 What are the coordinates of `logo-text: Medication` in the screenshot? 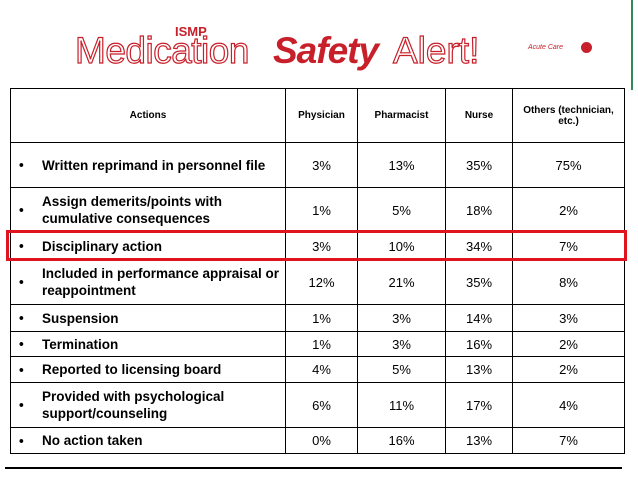 It's located at (162, 50).